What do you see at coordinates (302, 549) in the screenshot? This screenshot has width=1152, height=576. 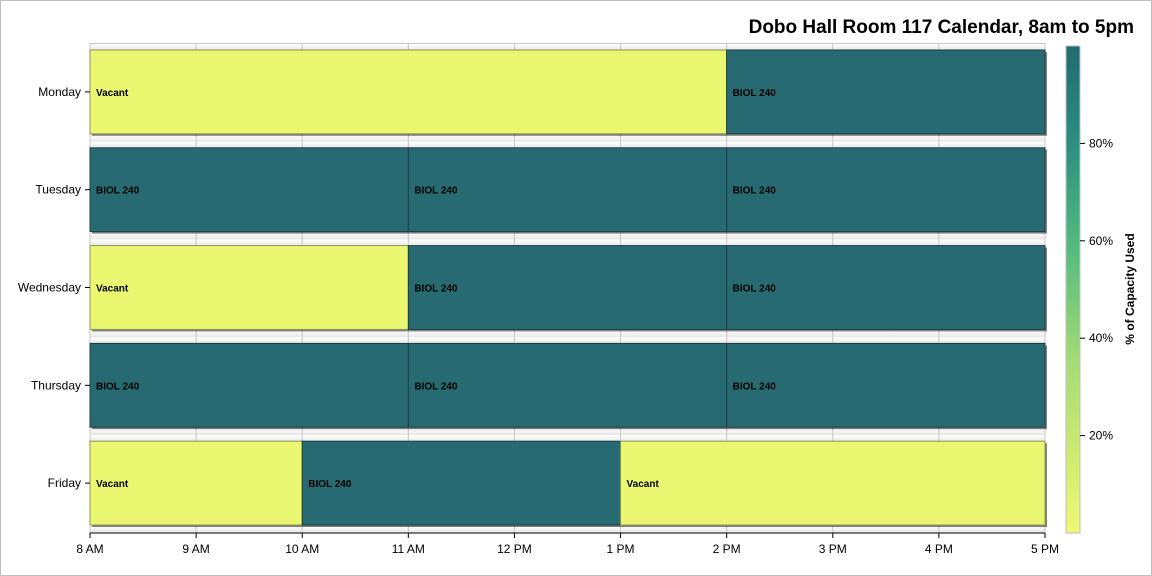 I see `x-tick-label: 10 AM` at bounding box center [302, 549].